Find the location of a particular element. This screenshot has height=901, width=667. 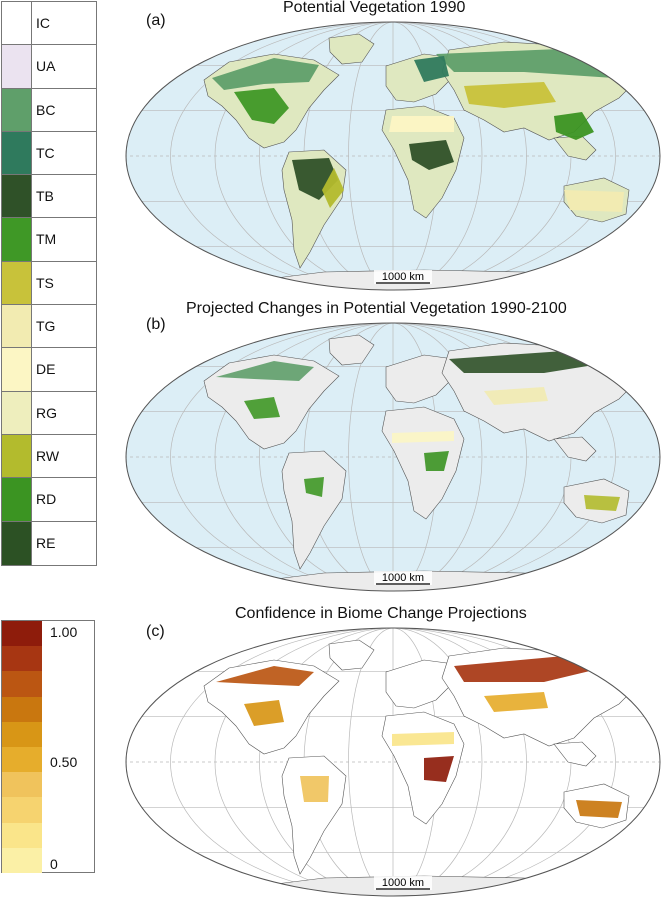

biome-legend: IC UA BC TC TB TM TS TG DE RG RW RD RE is located at coordinates (49, 283).